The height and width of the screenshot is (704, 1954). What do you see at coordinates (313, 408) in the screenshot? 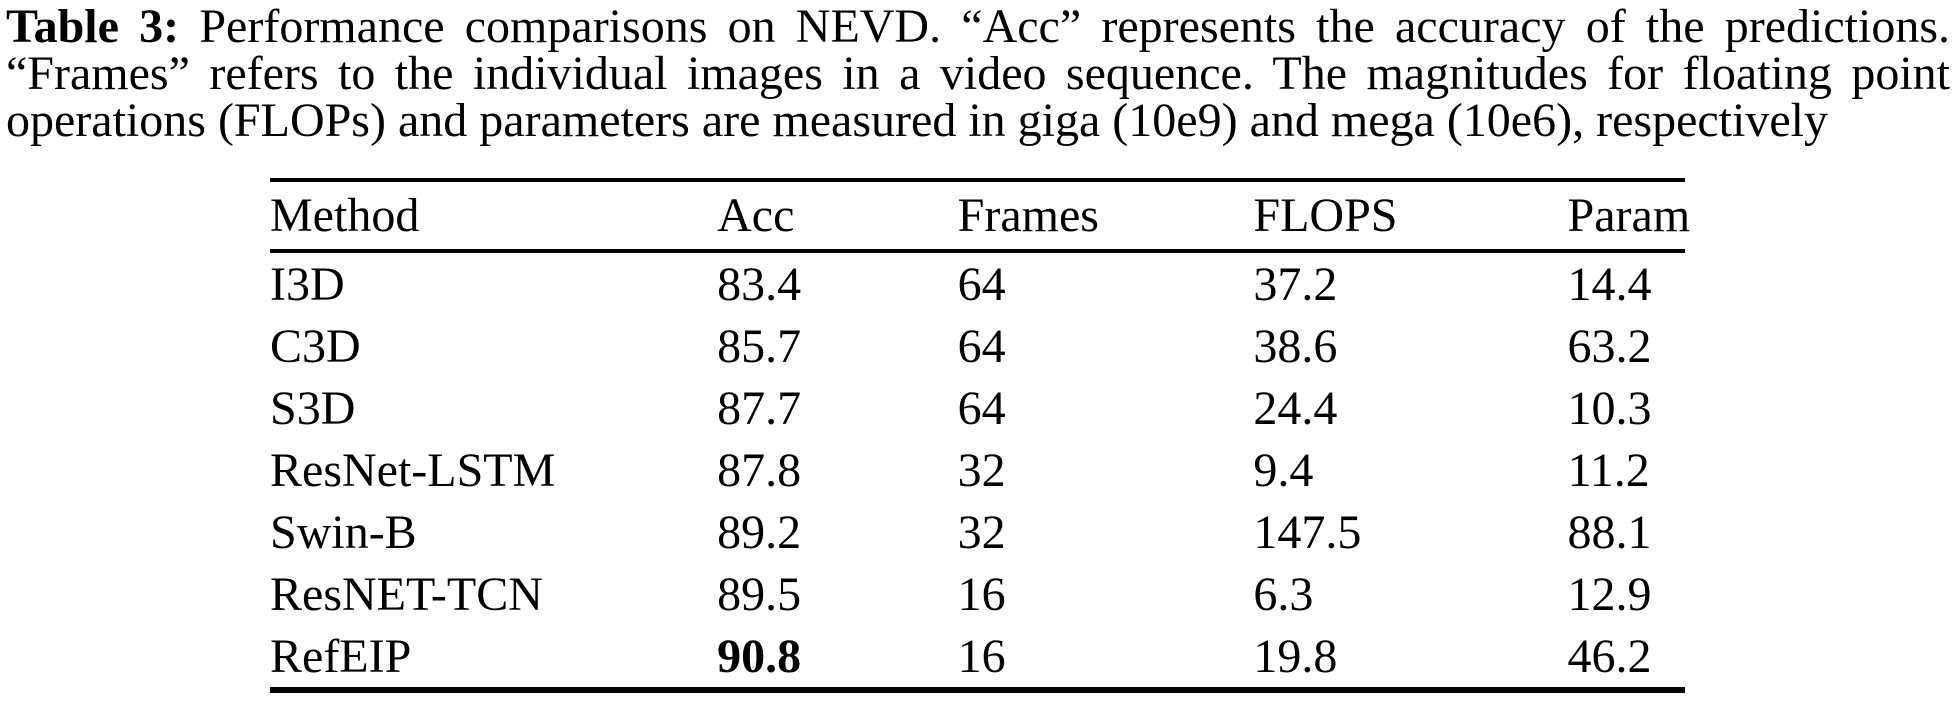
I see `cell-method: S3D` at bounding box center [313, 408].